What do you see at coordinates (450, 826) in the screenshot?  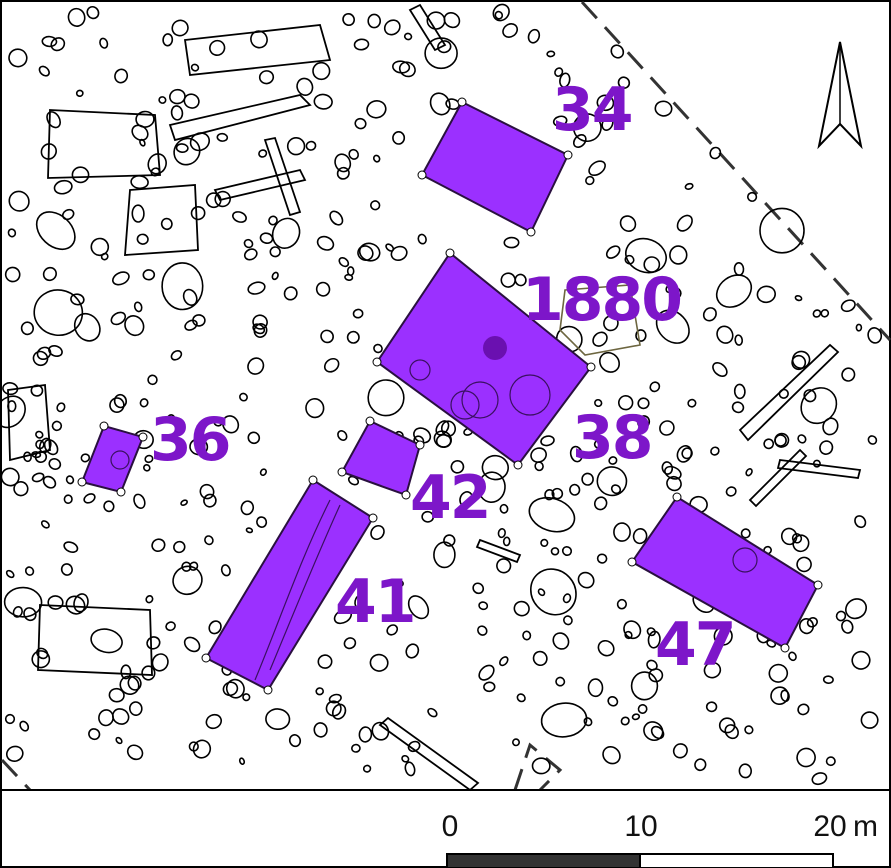 I see `scale-tick-0: 0` at bounding box center [450, 826].